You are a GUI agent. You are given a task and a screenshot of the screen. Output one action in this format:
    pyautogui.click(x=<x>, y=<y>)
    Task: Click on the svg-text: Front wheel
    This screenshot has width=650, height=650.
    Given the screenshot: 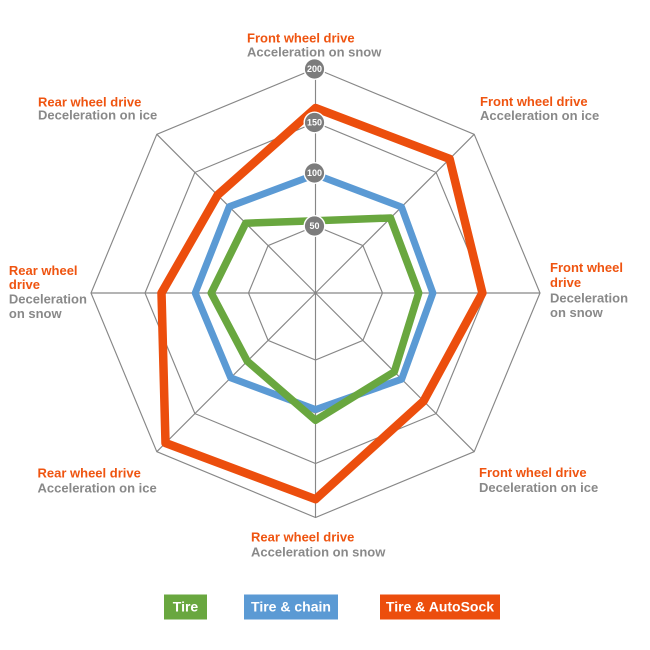 What is the action you would take?
    pyautogui.click(x=586, y=267)
    